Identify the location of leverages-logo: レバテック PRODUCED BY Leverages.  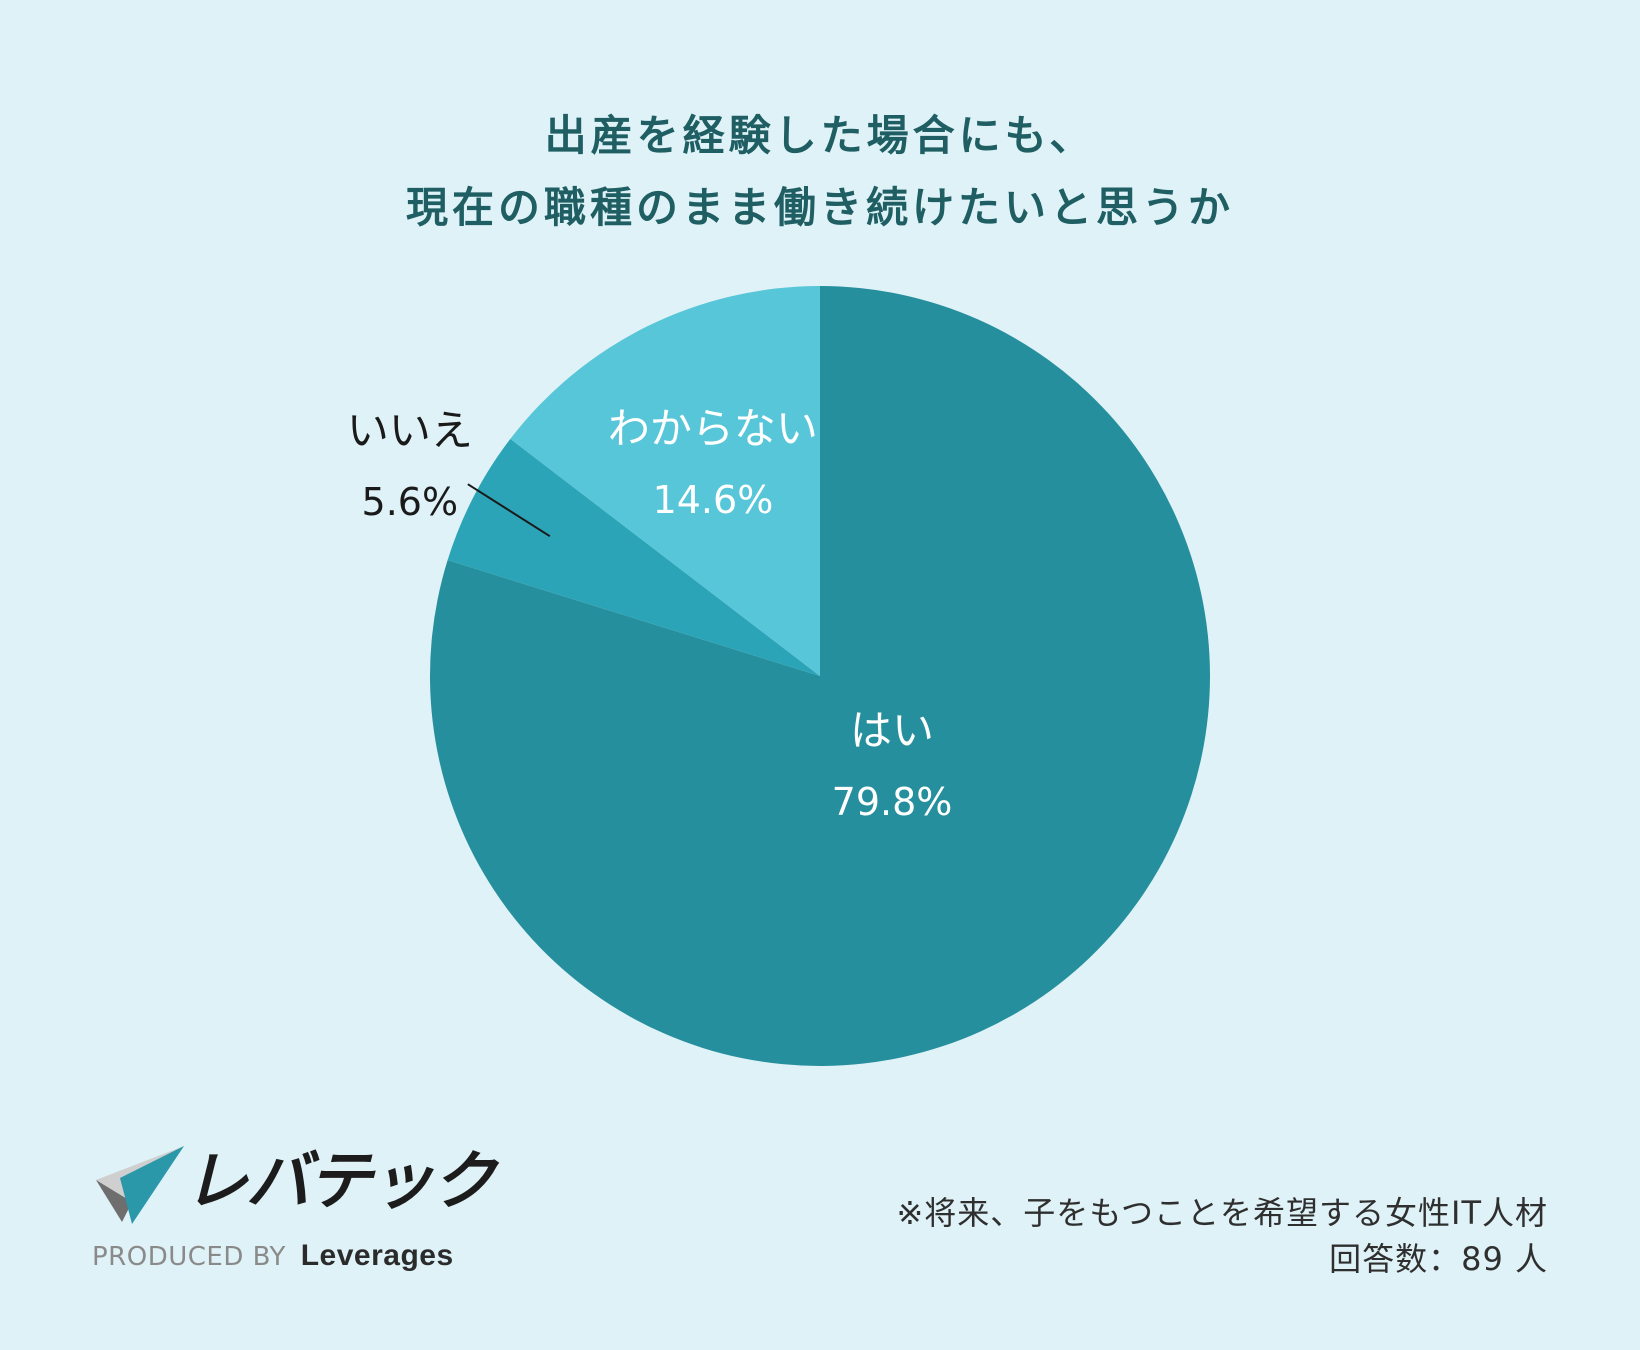
(302, 1208).